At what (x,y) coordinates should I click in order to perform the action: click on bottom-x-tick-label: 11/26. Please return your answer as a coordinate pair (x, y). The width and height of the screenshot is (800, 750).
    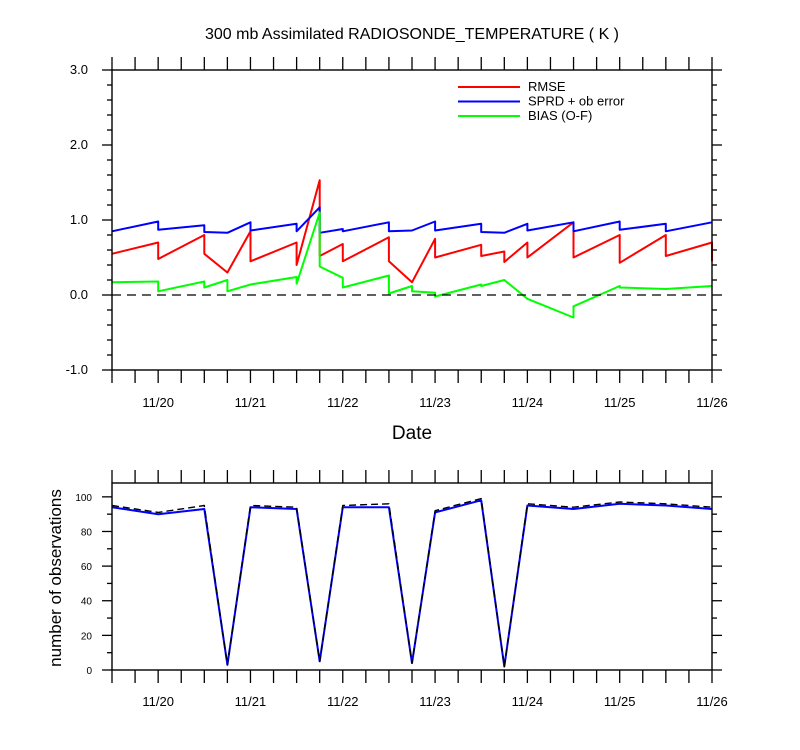
    Looking at the image, I should click on (712, 701).